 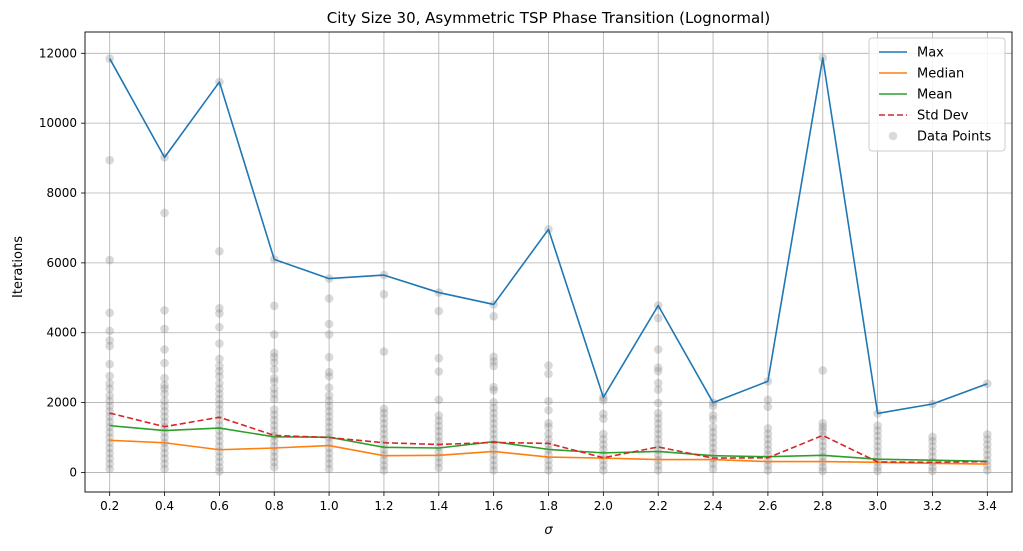 What do you see at coordinates (822, 506) in the screenshot?
I see `x-tick-label: 2.8` at bounding box center [822, 506].